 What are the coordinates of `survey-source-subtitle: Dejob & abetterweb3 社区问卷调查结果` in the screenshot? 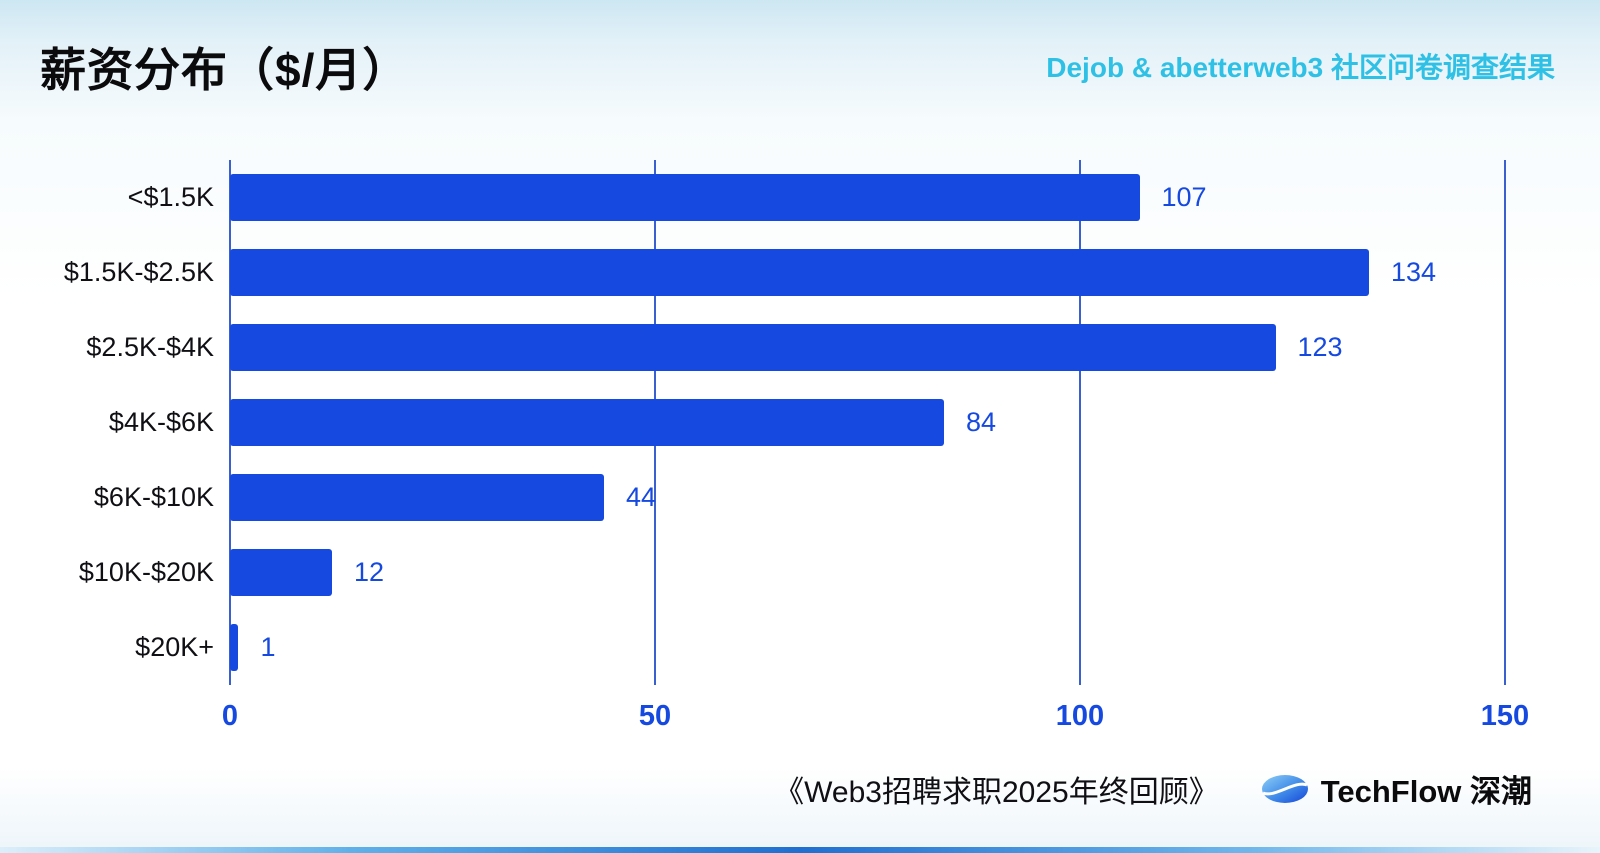 It's located at (1300, 67).